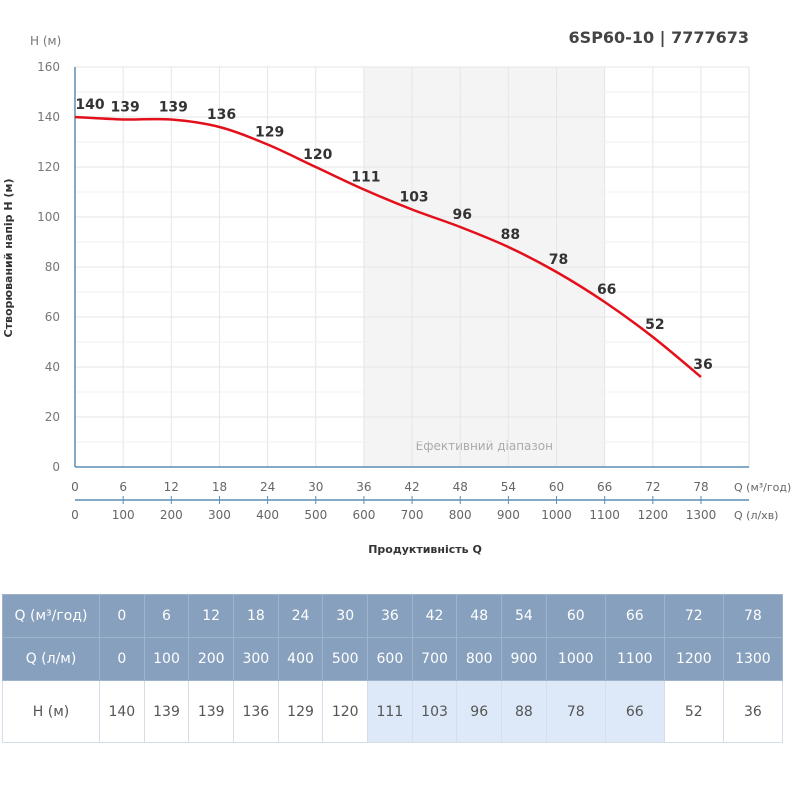  Describe the element at coordinates (45, 41) in the screenshot. I see `y-unit-label: H (м)` at that location.